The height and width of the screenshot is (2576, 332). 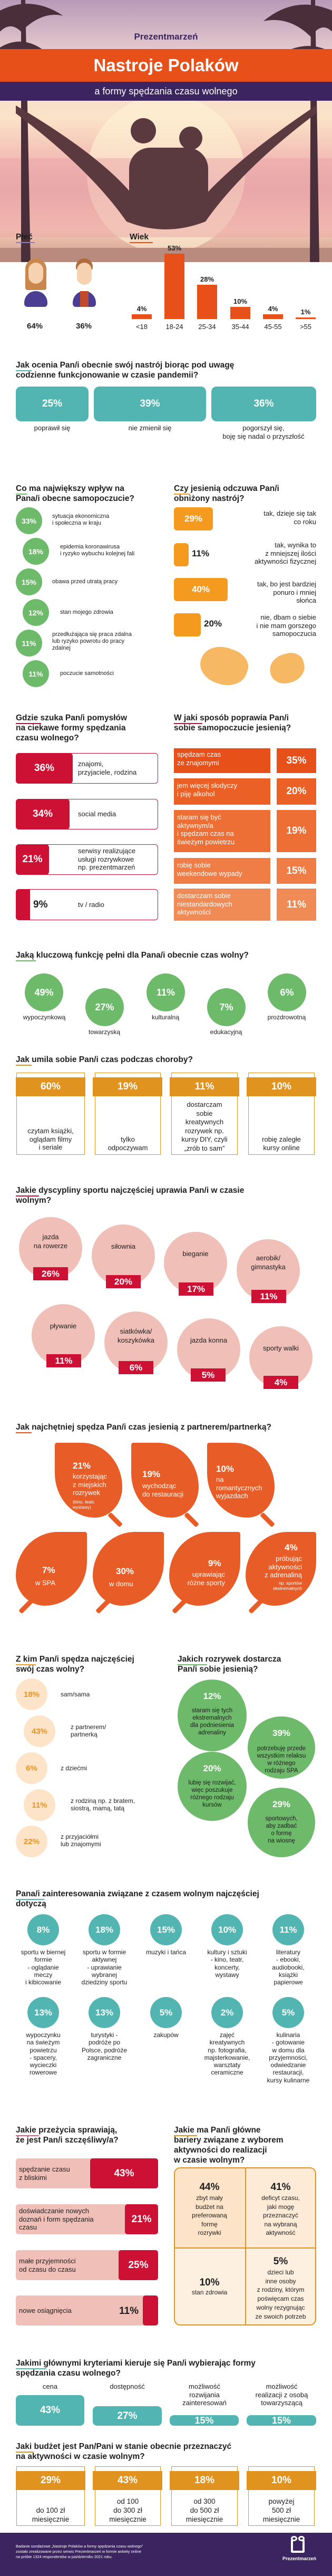 I want to click on mood-box-unchanged: 39%, so click(x=150, y=404).